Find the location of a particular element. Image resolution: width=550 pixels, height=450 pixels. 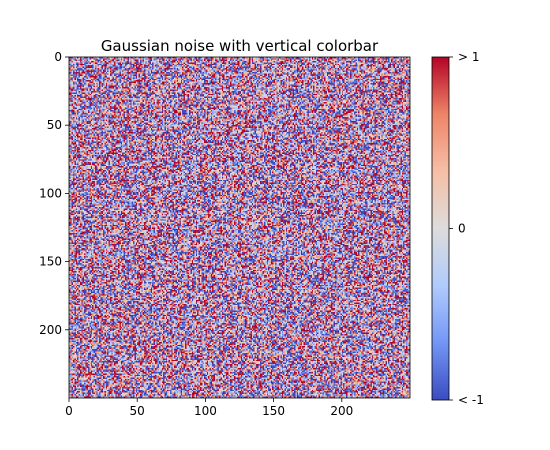

x-axis: 0 50 100 150 200 is located at coordinates (209, 408).